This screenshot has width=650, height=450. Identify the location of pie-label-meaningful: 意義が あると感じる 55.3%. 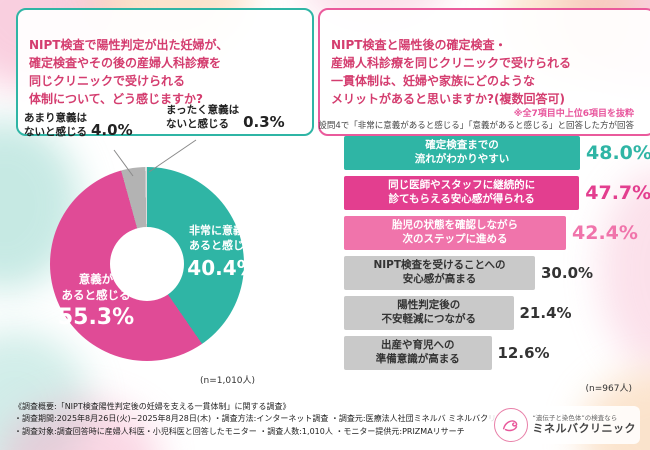
(96, 301).